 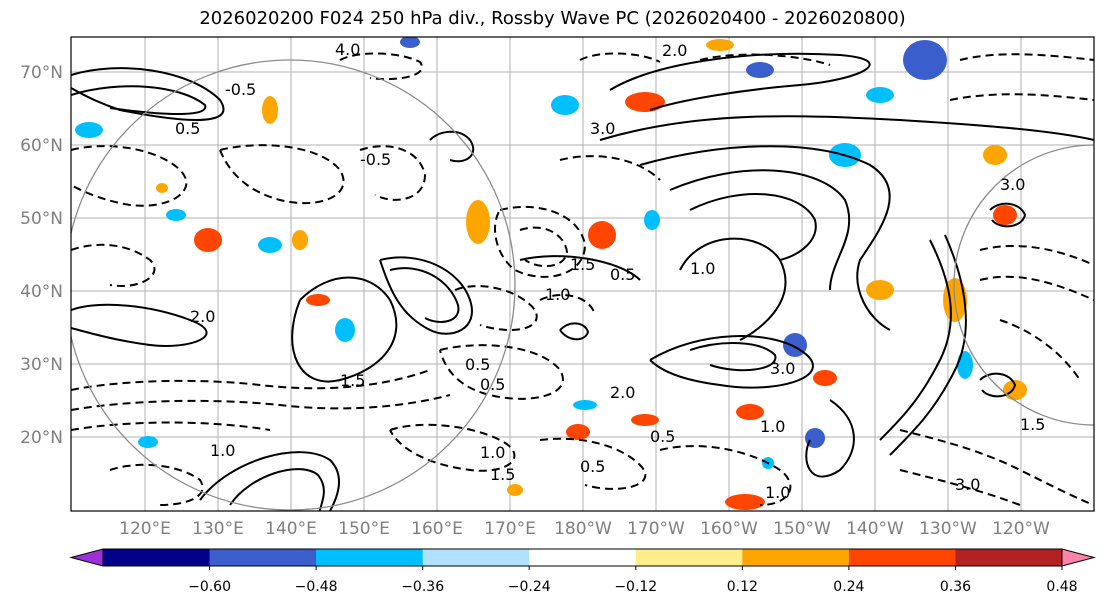 What do you see at coordinates (347, 49) in the screenshot?
I see `contour-label: 4.0` at bounding box center [347, 49].